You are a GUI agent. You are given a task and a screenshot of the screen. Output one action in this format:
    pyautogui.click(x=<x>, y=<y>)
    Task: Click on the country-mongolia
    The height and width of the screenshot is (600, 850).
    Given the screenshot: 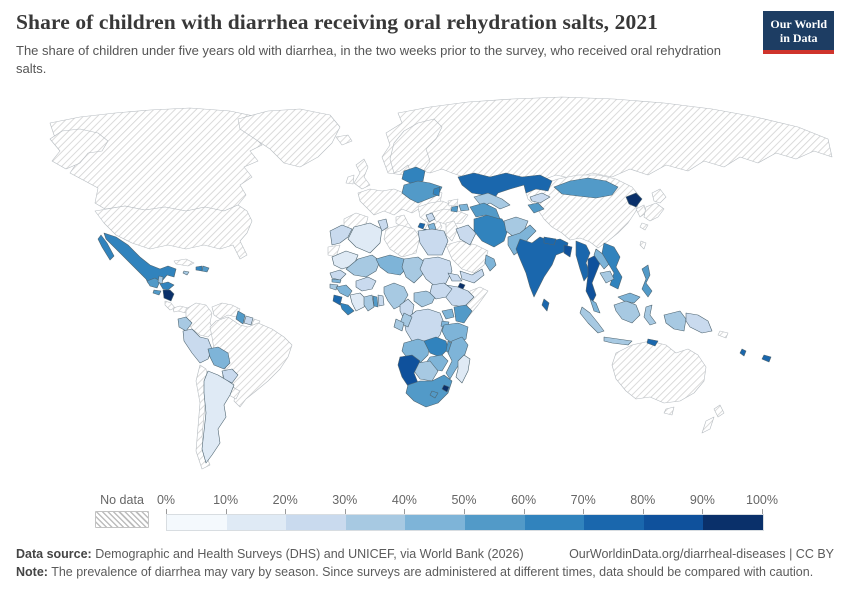 What is the action you would take?
    pyautogui.click(x=586, y=188)
    